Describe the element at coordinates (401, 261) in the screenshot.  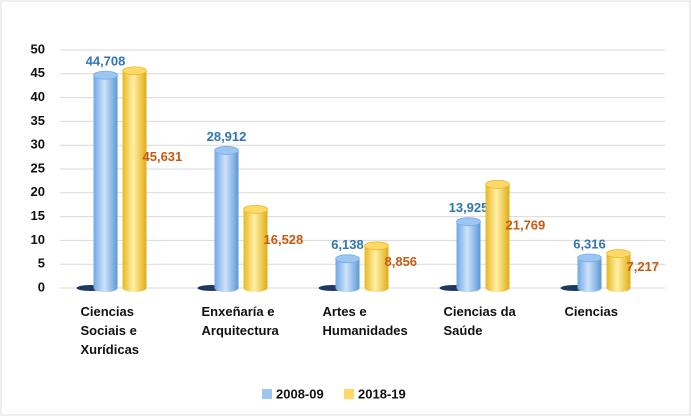
I see `value-label: 8,856` at that location.